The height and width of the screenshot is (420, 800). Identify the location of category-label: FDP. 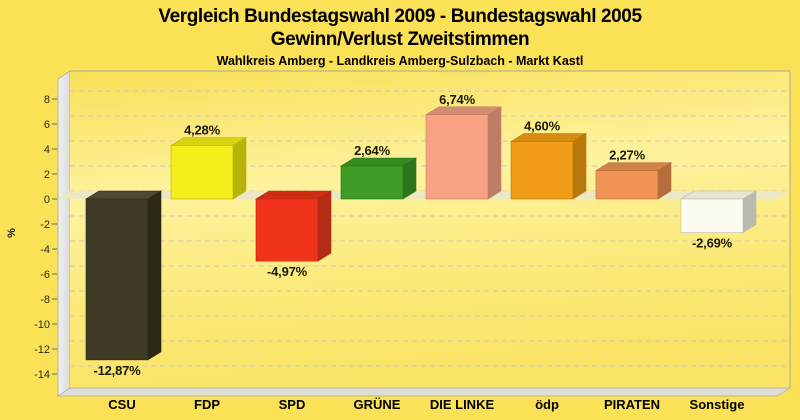
(207, 404).